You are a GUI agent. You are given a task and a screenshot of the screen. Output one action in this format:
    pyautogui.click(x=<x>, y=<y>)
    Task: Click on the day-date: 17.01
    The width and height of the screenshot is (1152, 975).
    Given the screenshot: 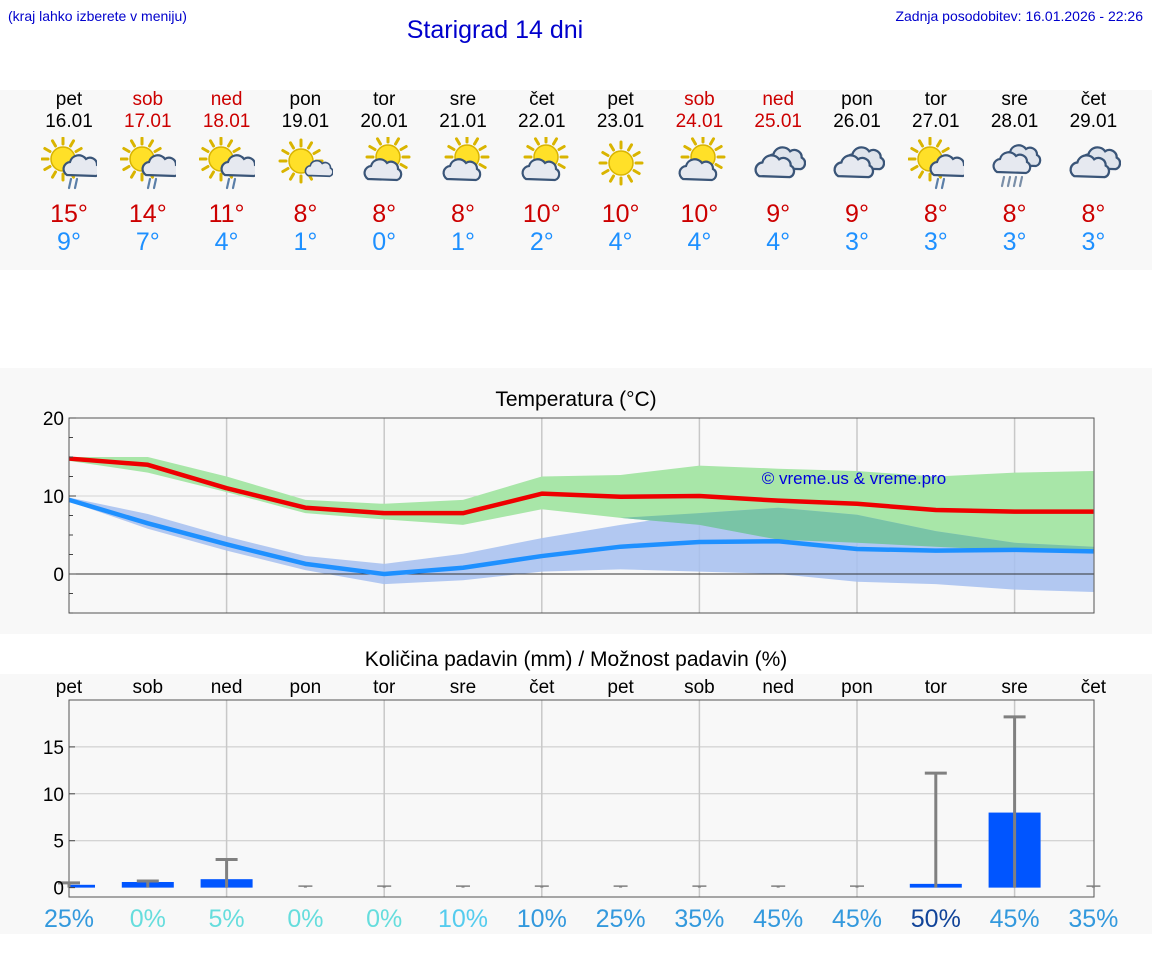 What is the action you would take?
    pyautogui.click(x=148, y=121)
    